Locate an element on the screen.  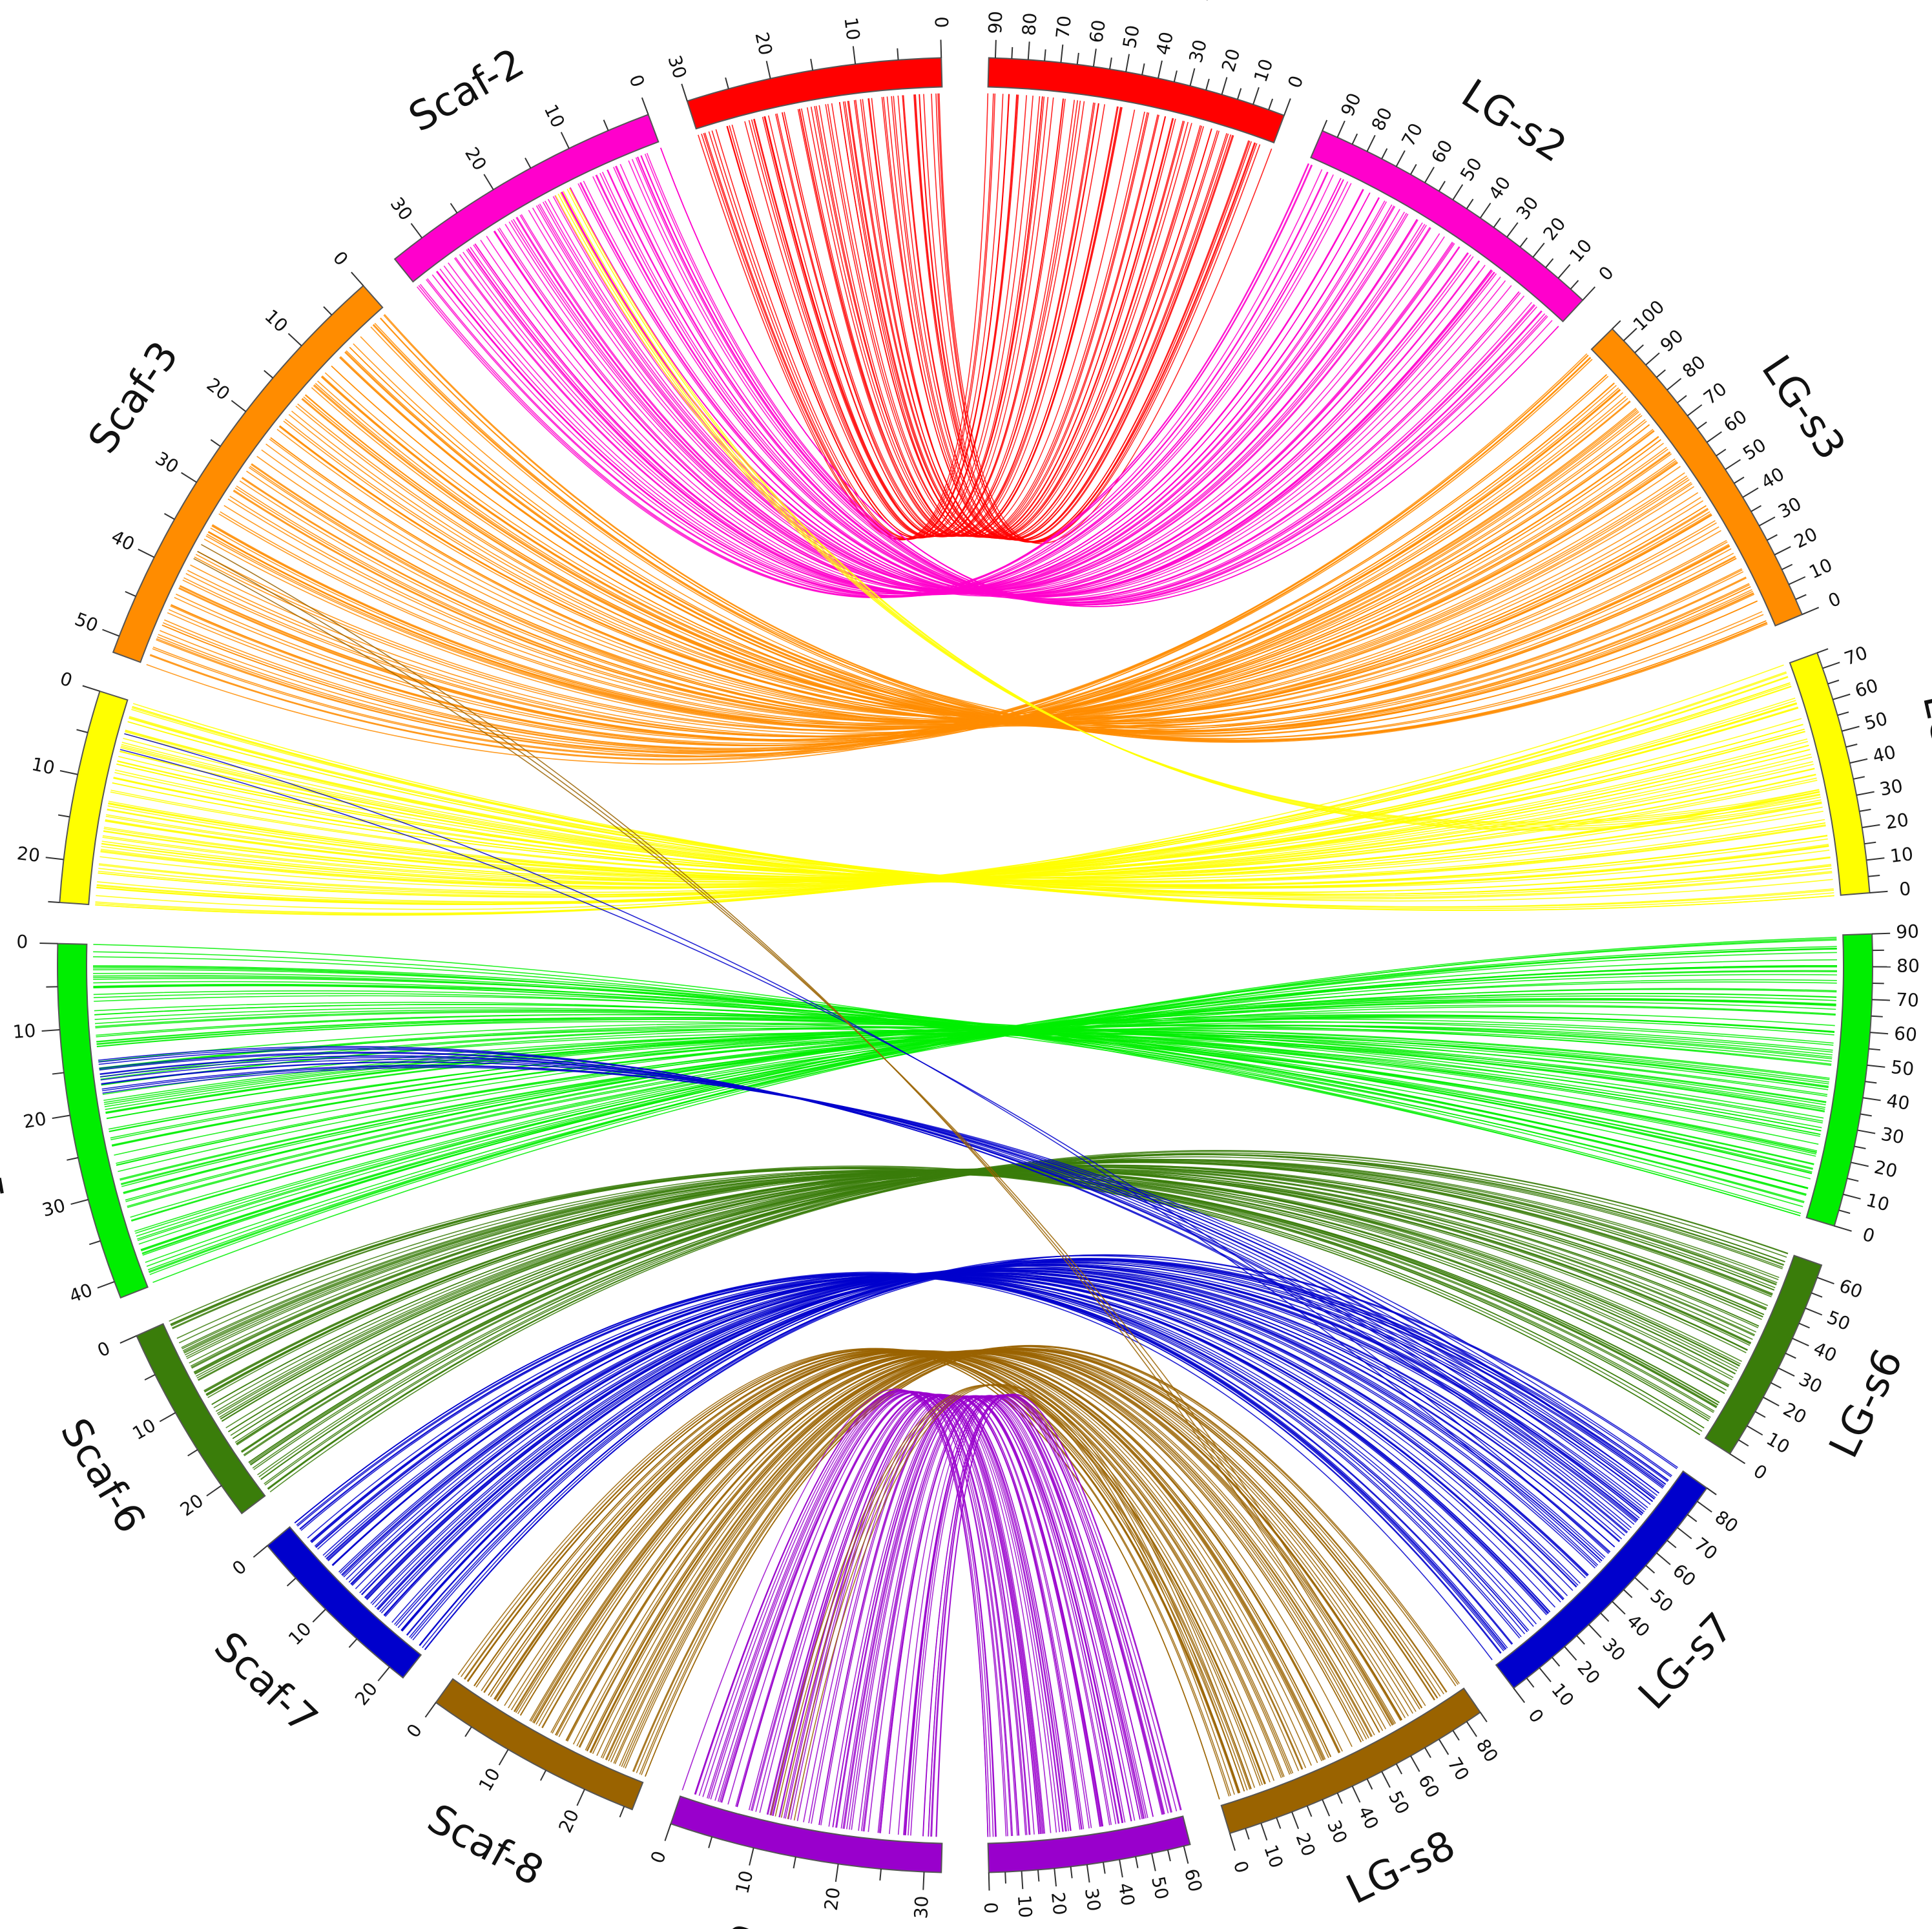
segment-scaf-9: 0 10 20 30 Scaf-9 is located at coordinates (795, 1862).